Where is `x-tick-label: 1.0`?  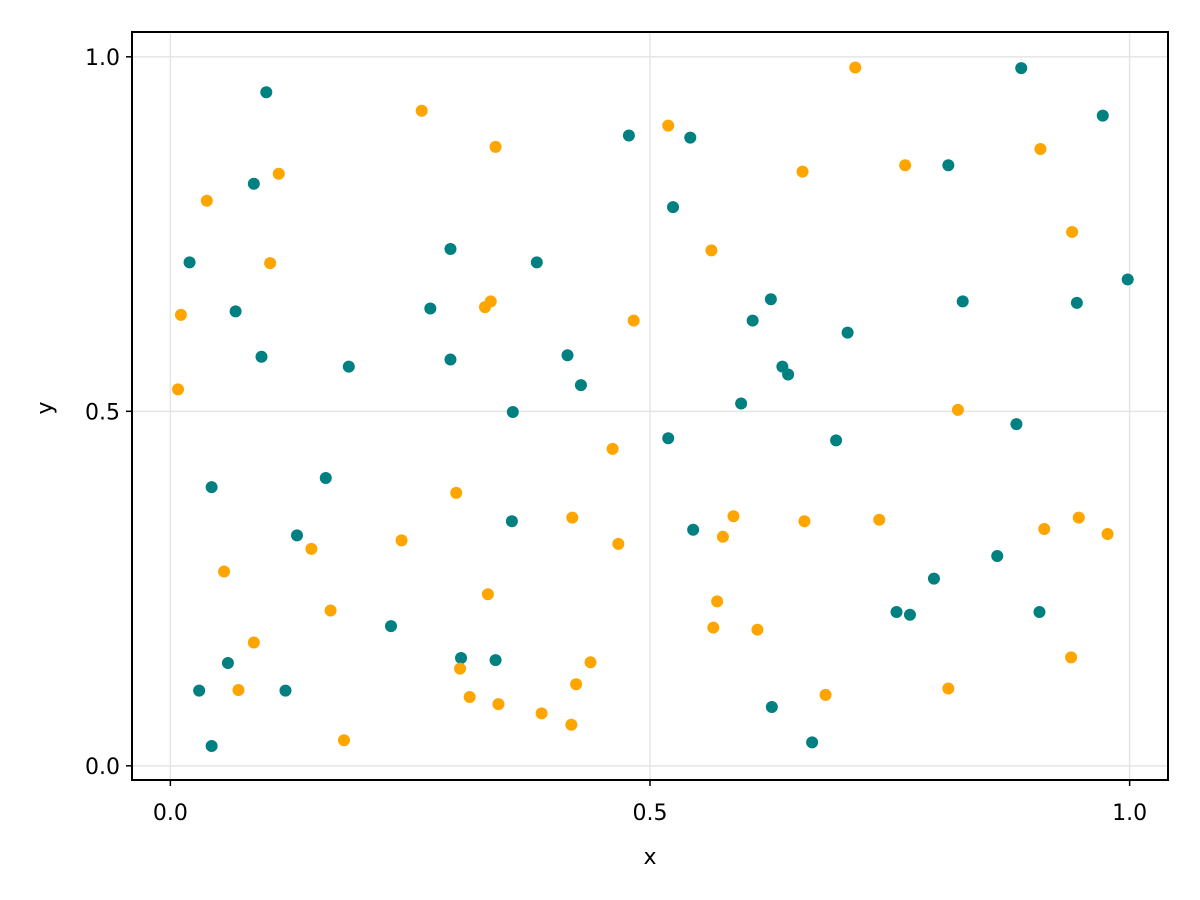 x-tick-label: 1.0 is located at coordinates (1129, 813).